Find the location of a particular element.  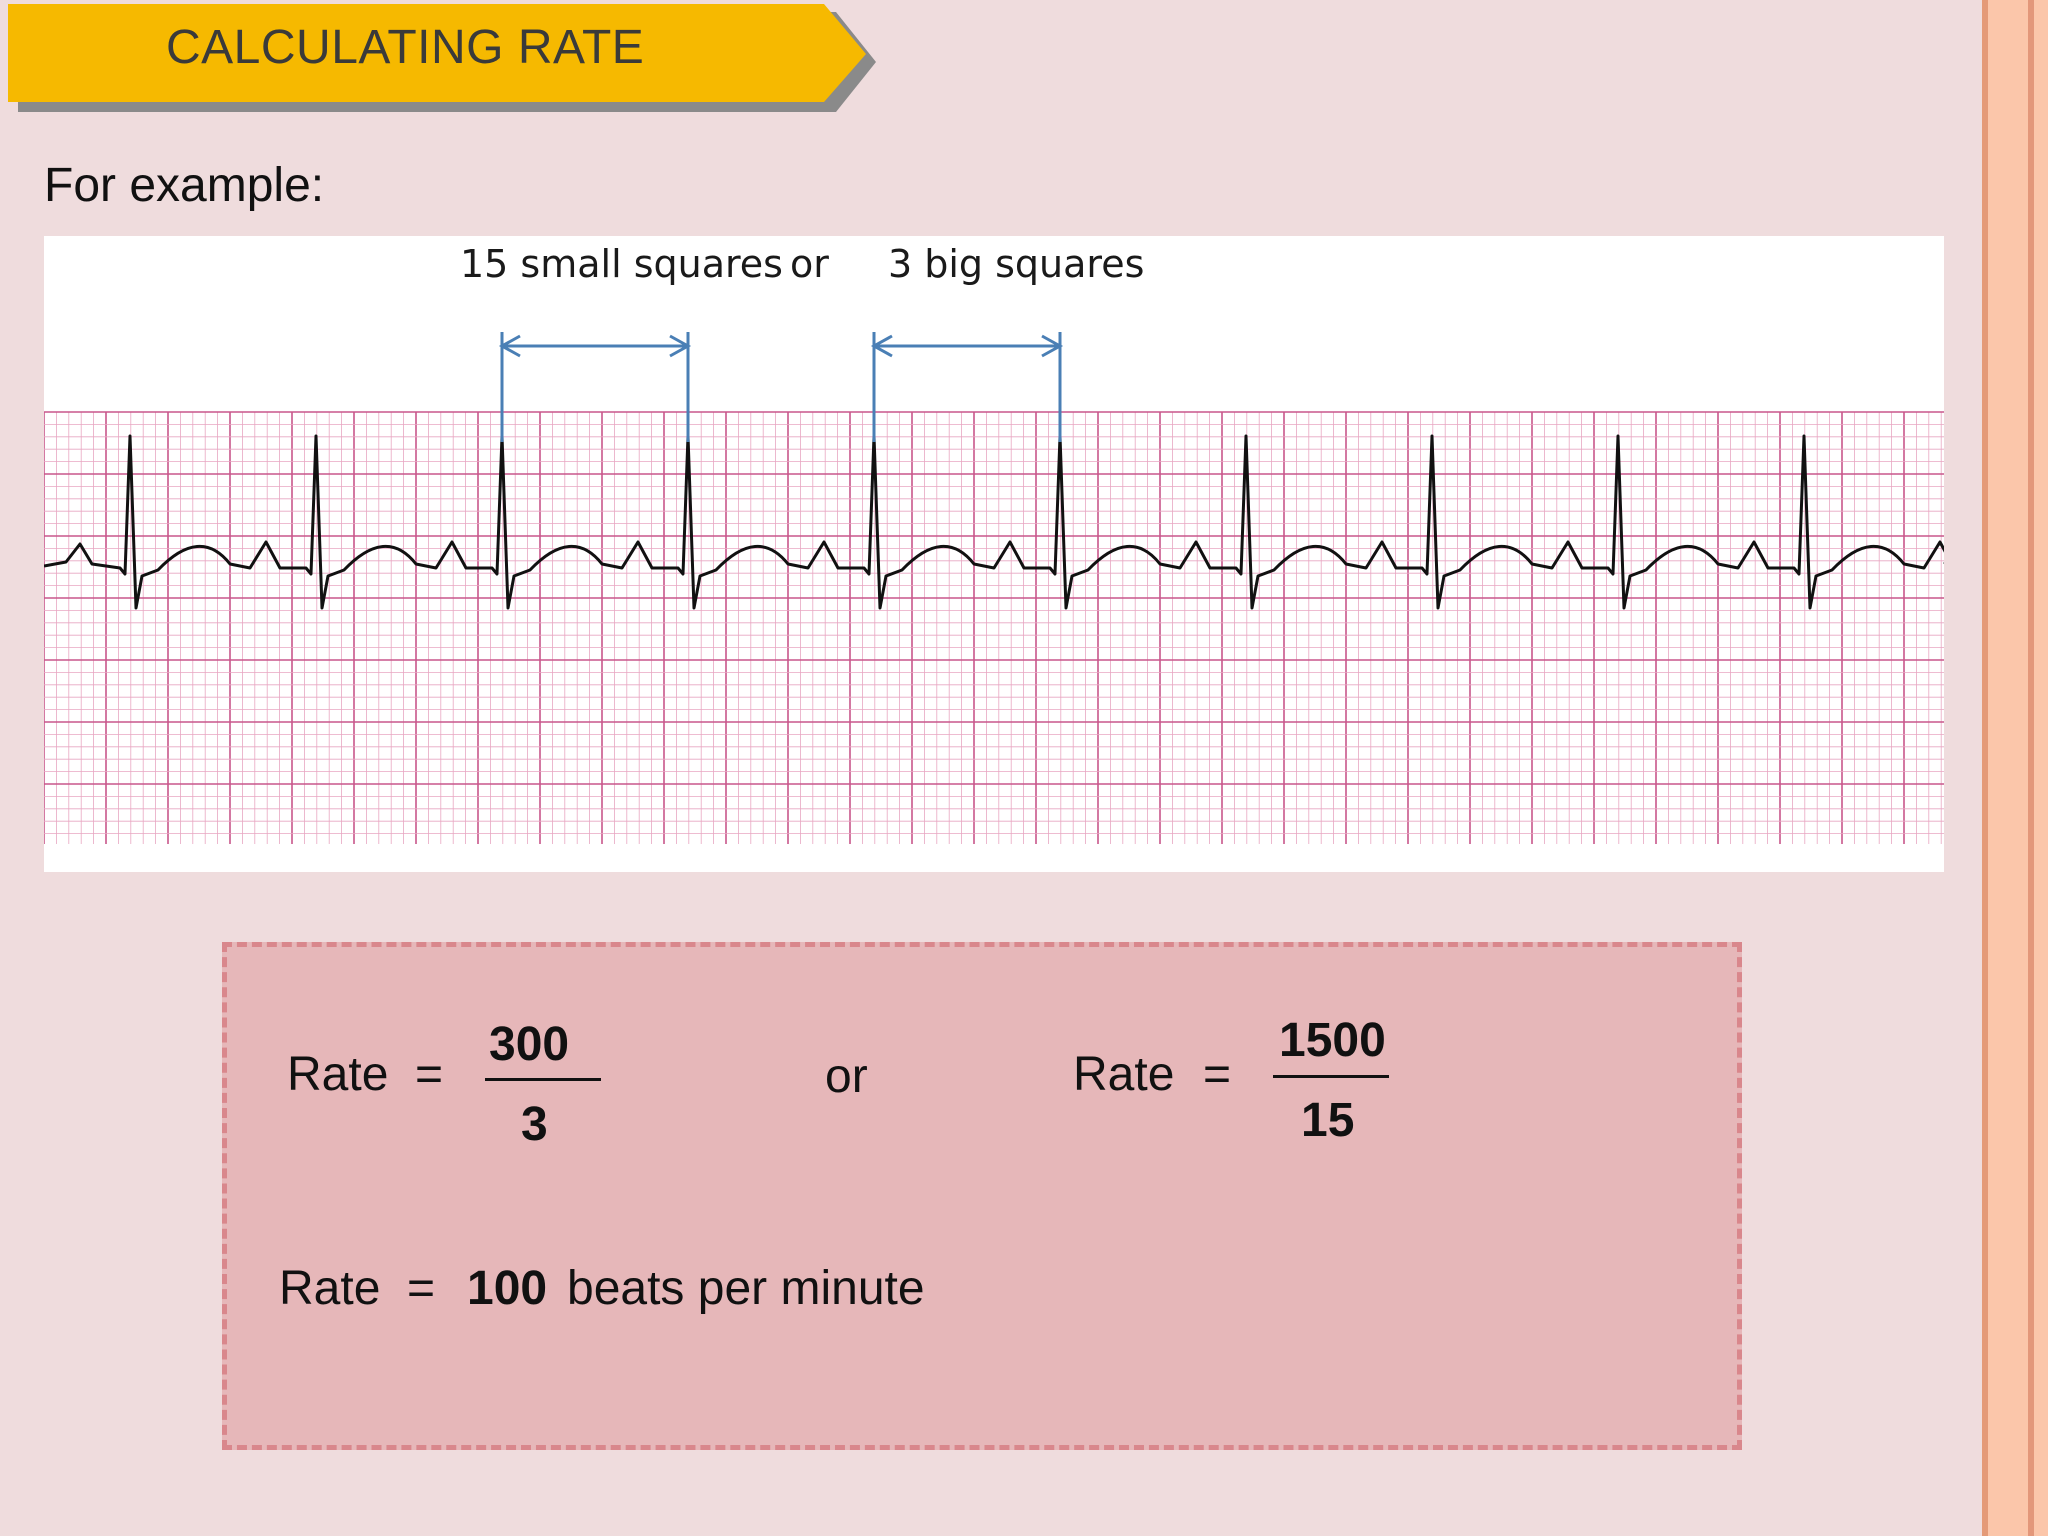

intro-text: For example: is located at coordinates (184, 185).